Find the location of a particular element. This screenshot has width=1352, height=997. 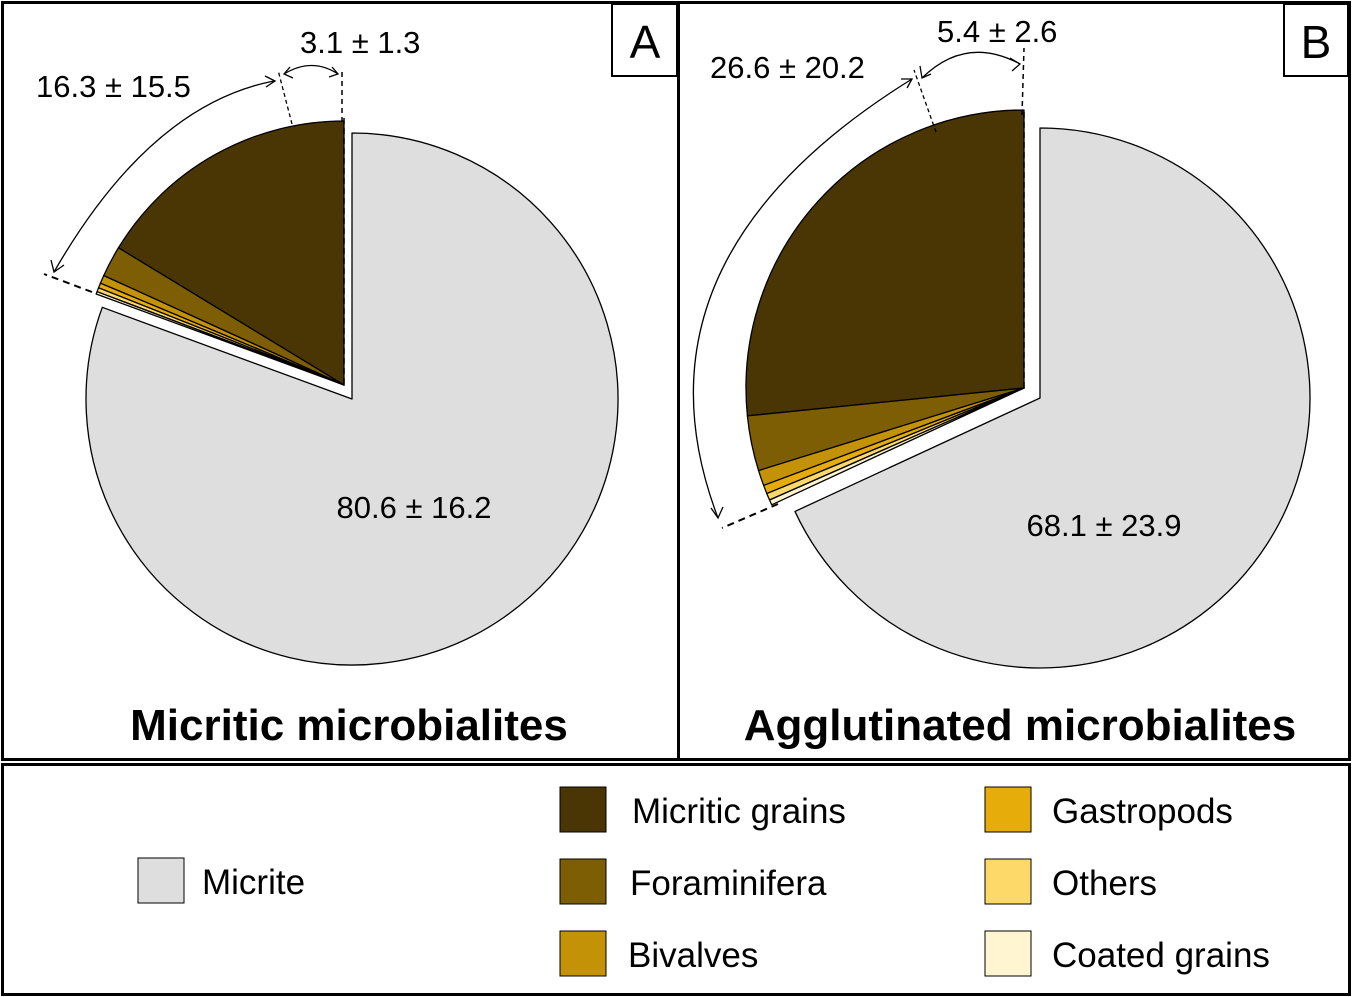

panel-b-title: Agglutinated microbialites is located at coordinates (1020, 725).